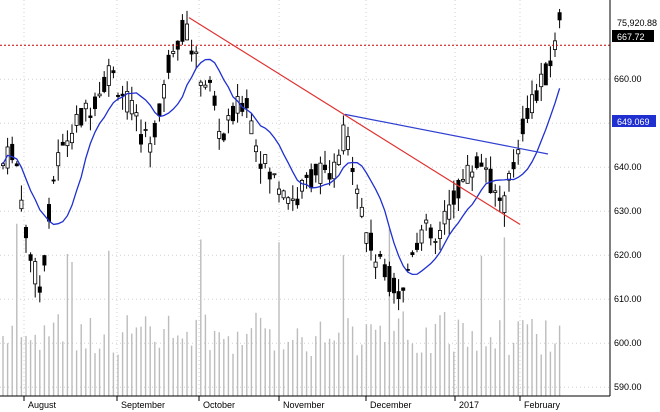  Describe the element at coordinates (542, 405) in the screenshot. I see `x-tick-label: February` at that location.